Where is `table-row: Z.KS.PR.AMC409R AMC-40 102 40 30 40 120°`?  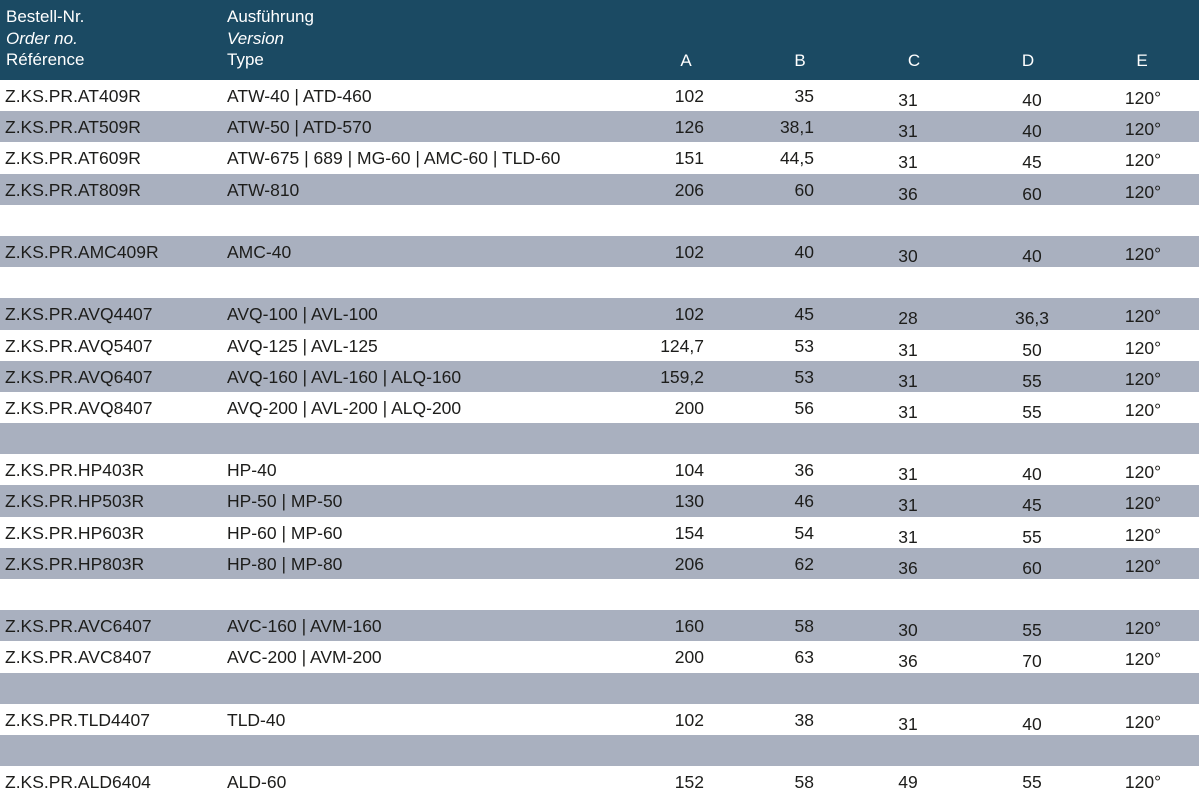 table-row: Z.KS.PR.AMC409R AMC-40 102 40 30 40 120° is located at coordinates (599, 251).